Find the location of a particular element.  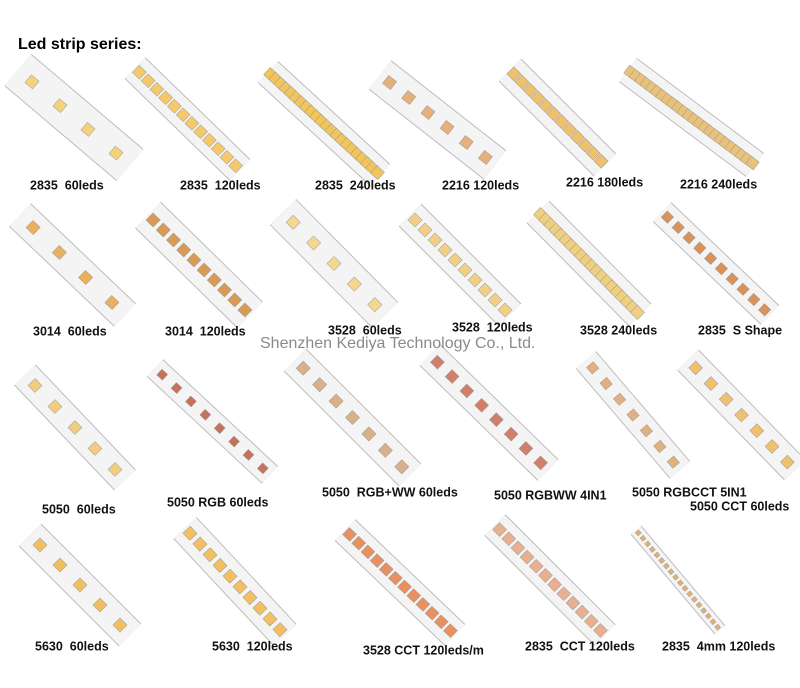

item-label: 5630 120leds is located at coordinates (252, 646).